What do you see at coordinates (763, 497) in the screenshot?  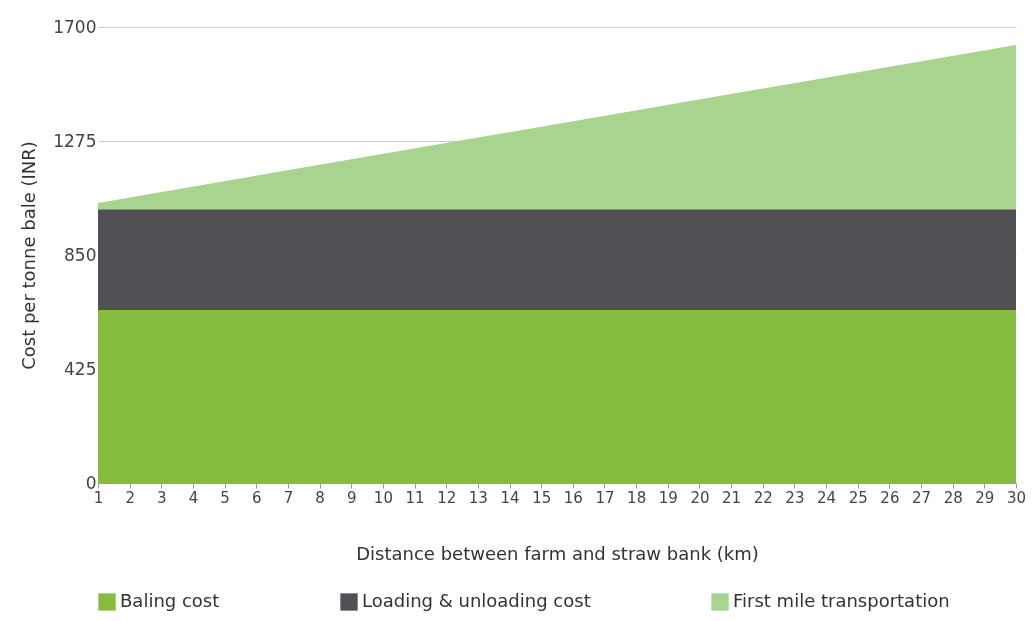 I see `x-tick-label: 22` at bounding box center [763, 497].